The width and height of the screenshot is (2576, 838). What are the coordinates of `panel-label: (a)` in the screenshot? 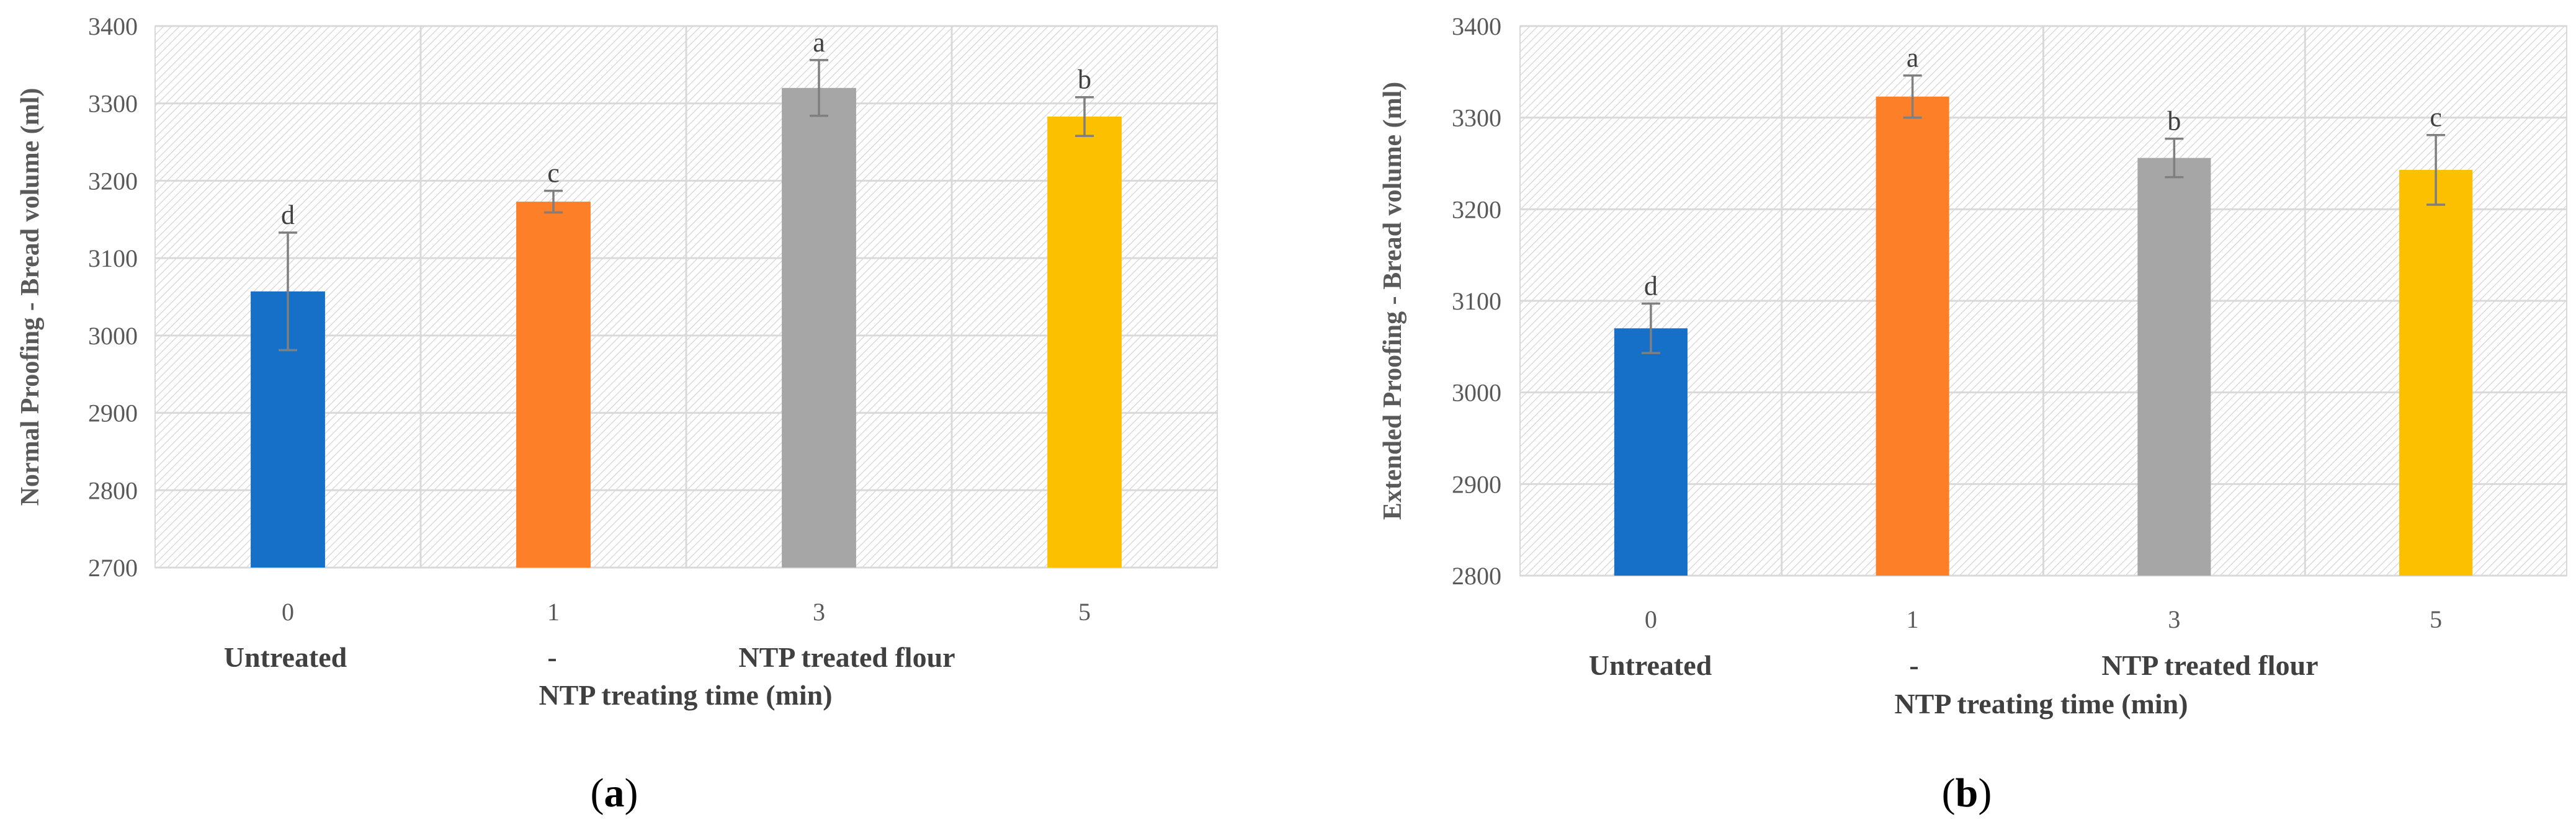 It's located at (614, 793).